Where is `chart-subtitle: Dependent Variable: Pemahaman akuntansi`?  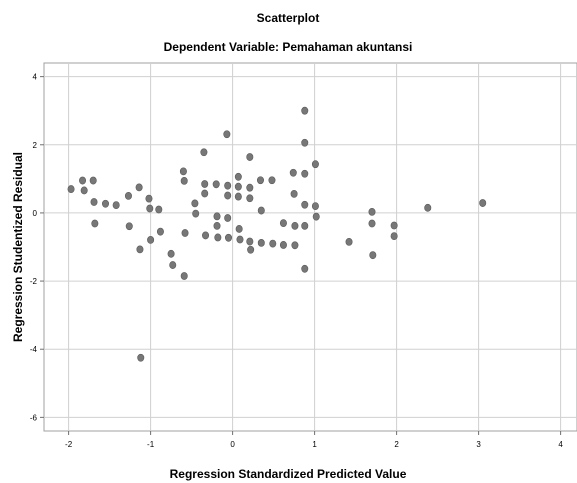 chart-subtitle: Dependent Variable: Pemahaman akuntansi is located at coordinates (288, 47).